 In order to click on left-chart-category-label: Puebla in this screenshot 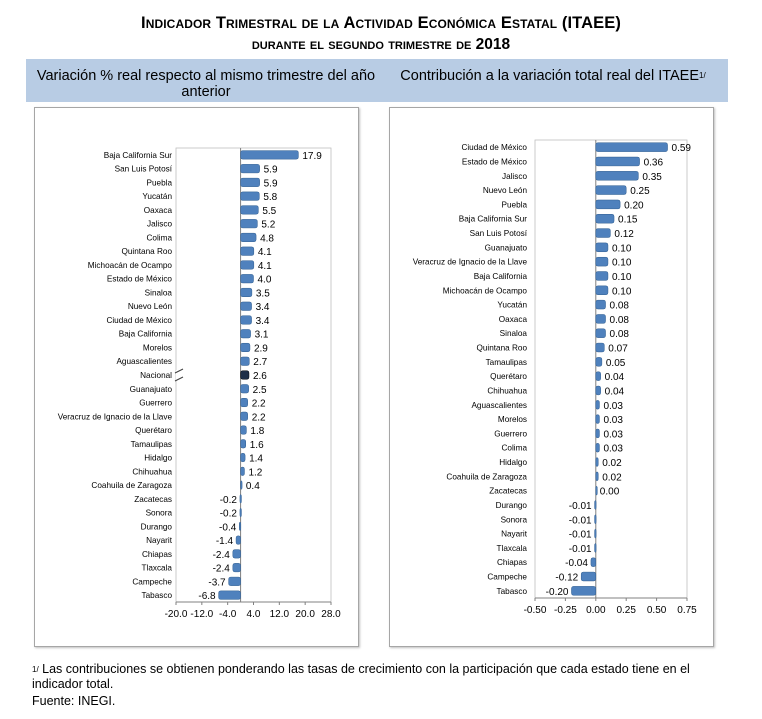, I will do `click(160, 182)`.